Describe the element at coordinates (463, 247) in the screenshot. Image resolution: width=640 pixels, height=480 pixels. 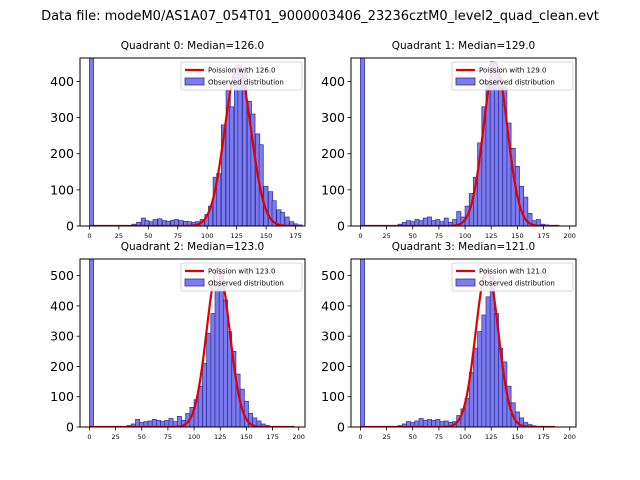
I see `subplot-title: Quadrant 3: Median=121.0` at that location.